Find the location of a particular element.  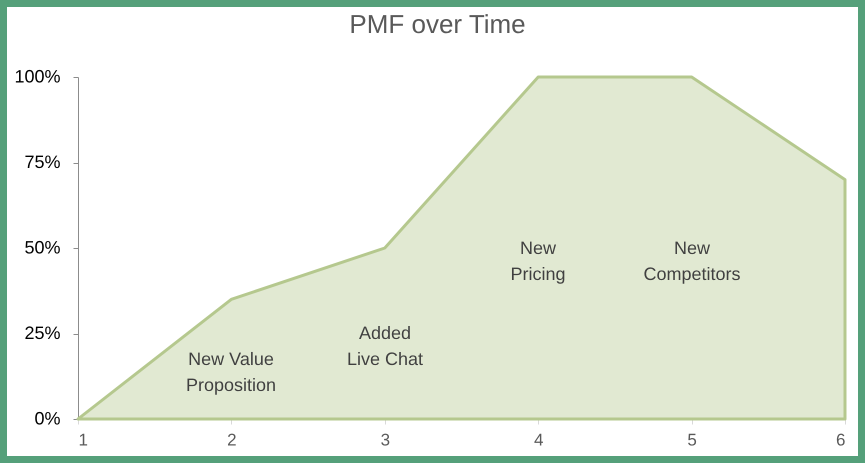

annotation: New Value Proposition is located at coordinates (231, 372).